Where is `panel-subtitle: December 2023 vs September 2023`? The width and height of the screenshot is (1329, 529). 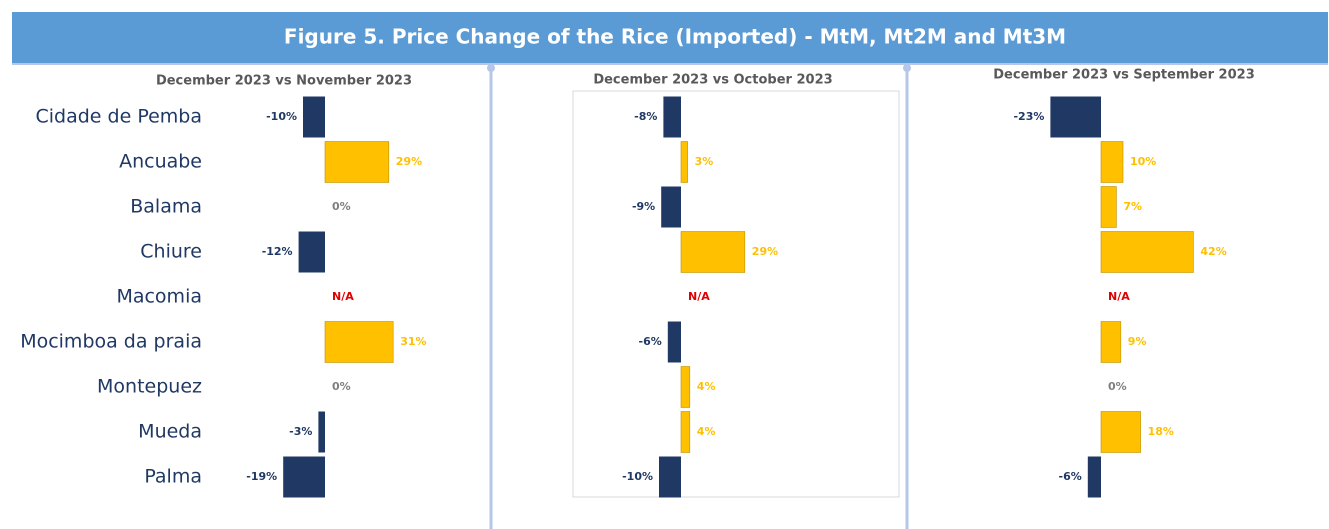
panel-subtitle: December 2023 vs September 2023 is located at coordinates (1124, 75).